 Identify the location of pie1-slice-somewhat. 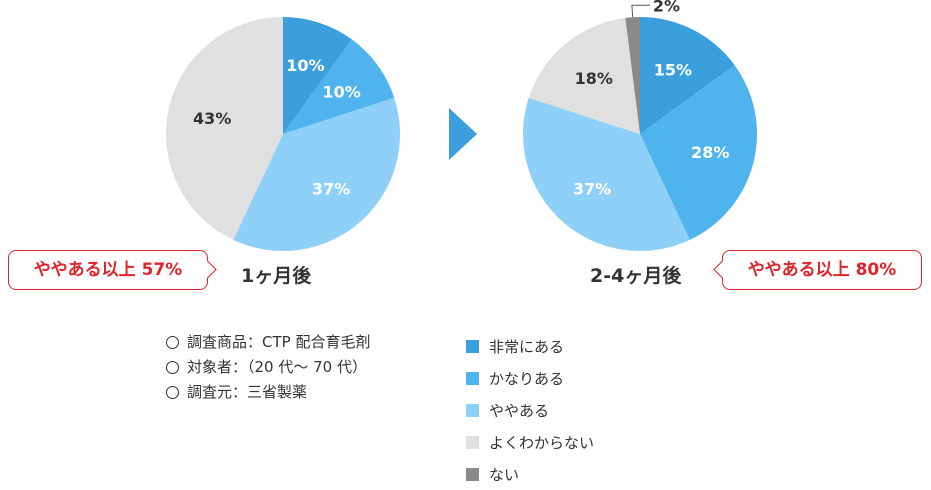
(317, 174).